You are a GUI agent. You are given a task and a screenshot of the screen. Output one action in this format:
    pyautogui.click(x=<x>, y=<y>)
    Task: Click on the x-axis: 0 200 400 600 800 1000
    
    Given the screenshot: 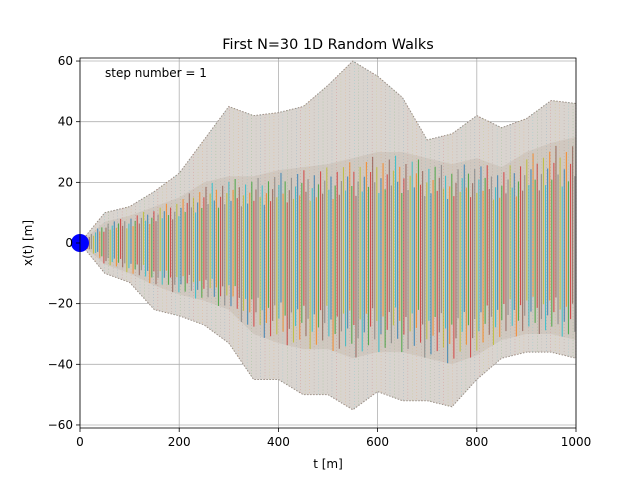 What is the action you would take?
    pyautogui.click(x=333, y=438)
    